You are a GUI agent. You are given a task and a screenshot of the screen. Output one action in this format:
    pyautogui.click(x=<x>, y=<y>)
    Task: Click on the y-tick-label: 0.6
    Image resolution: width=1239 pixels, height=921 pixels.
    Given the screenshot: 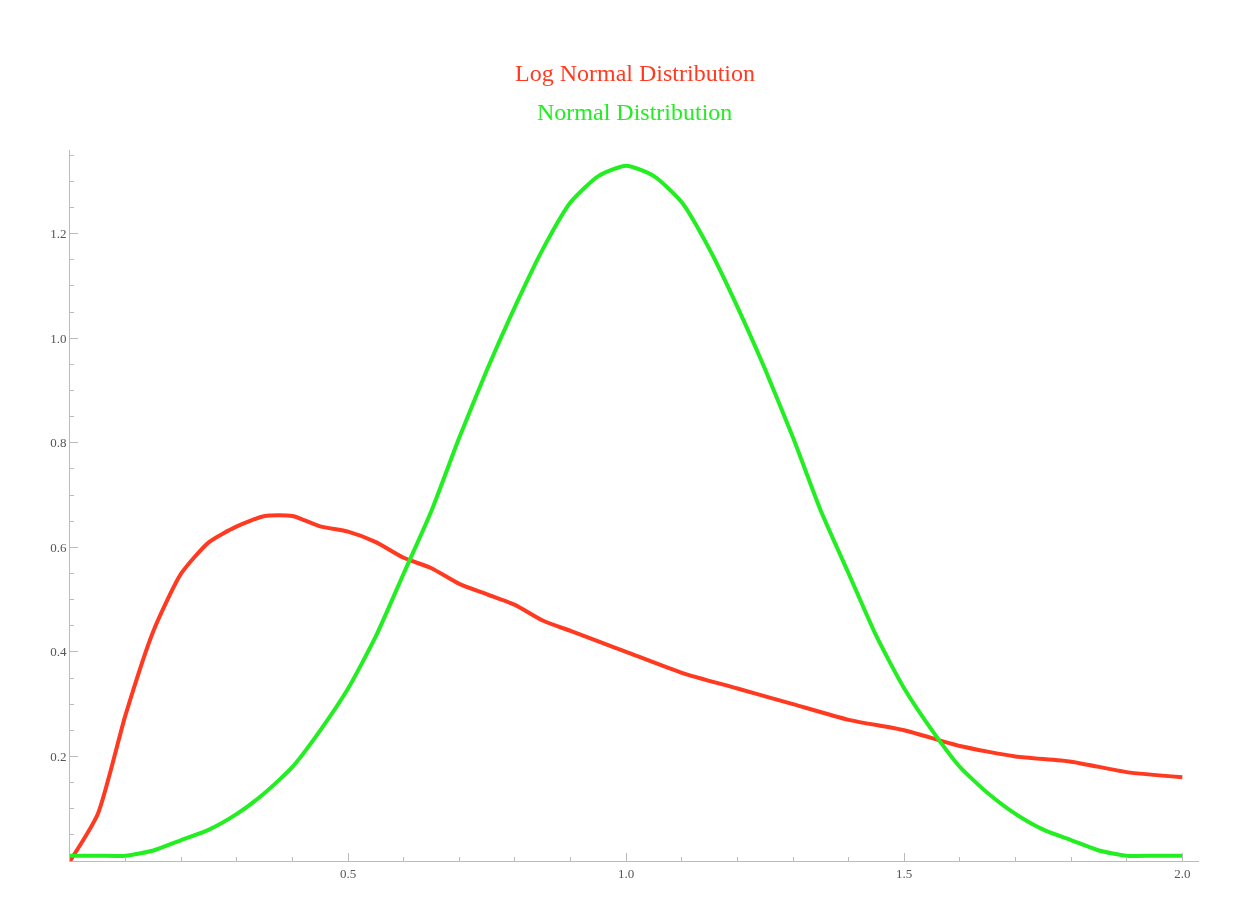 What is the action you would take?
    pyautogui.click(x=58, y=547)
    